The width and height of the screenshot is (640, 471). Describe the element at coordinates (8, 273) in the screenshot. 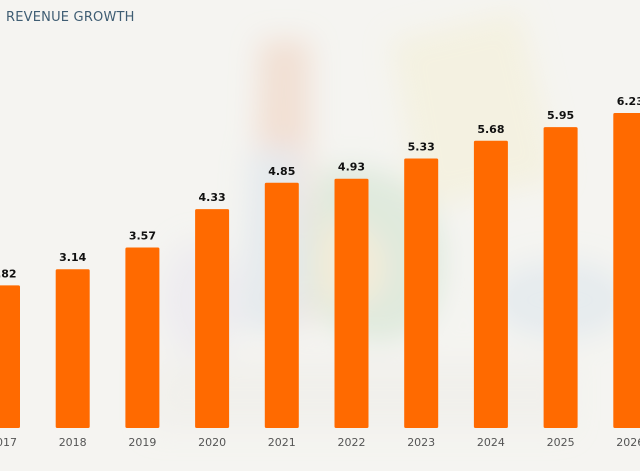

I see `value-label-2017: 2.82` at that location.